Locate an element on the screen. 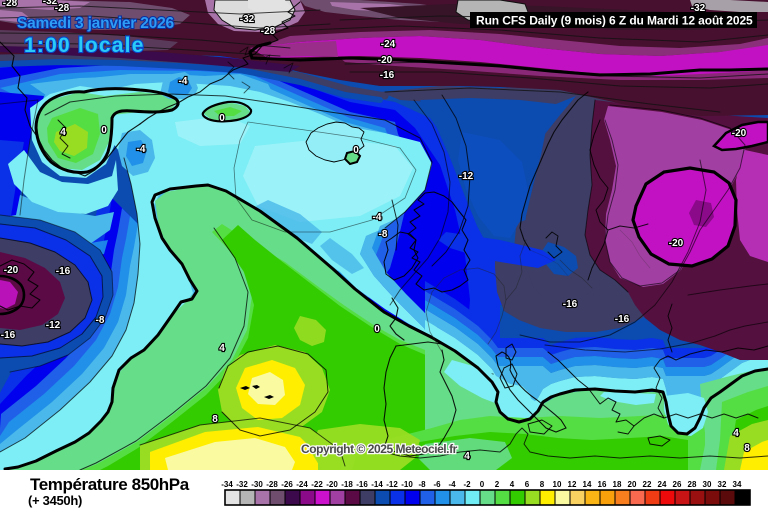 This screenshot has width=768, height=512. svg-text: 1:00 locale is located at coordinates (84, 45).